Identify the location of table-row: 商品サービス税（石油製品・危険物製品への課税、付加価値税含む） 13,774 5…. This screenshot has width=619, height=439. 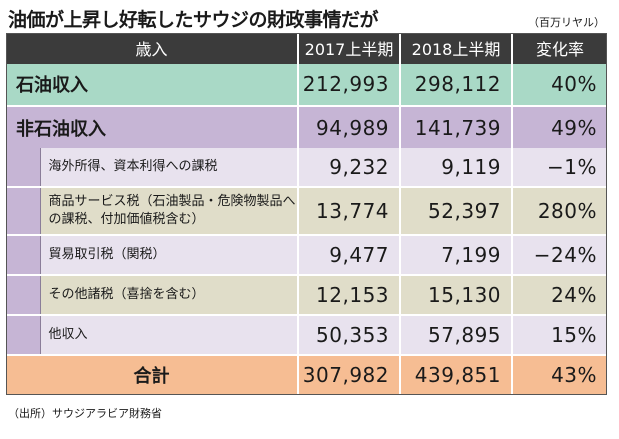
(307, 211).